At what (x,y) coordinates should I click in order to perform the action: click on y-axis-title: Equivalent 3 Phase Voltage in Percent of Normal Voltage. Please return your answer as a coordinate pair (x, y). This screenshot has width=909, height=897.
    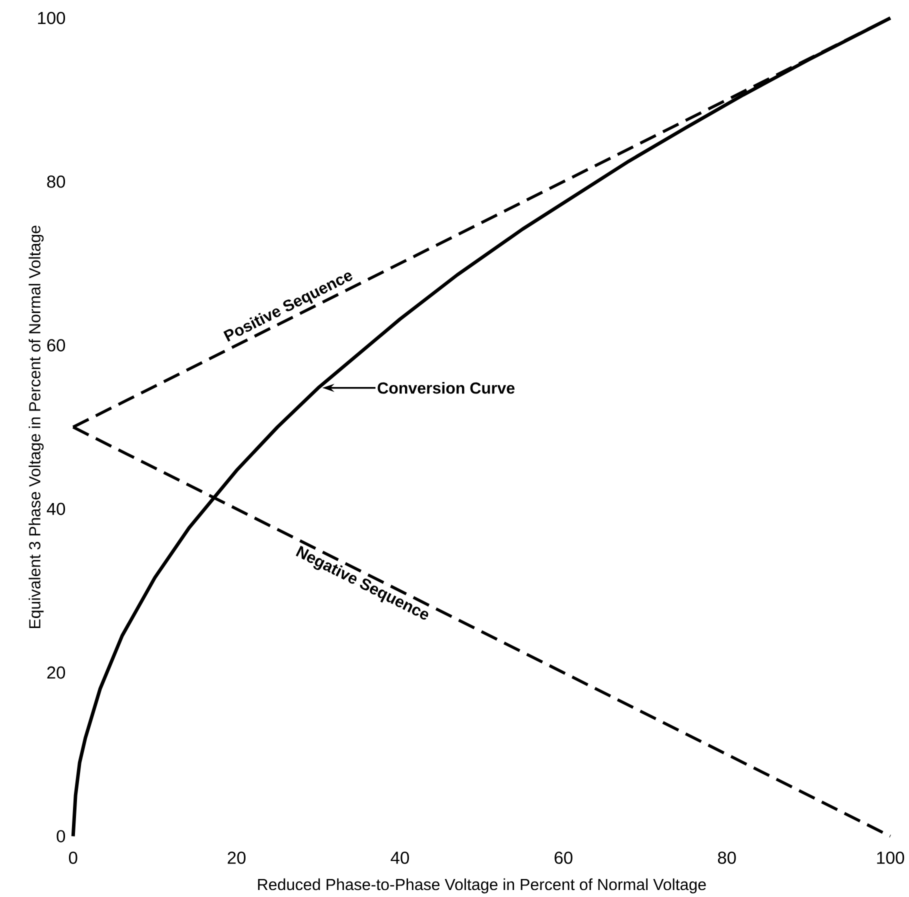
    Looking at the image, I should click on (36, 427).